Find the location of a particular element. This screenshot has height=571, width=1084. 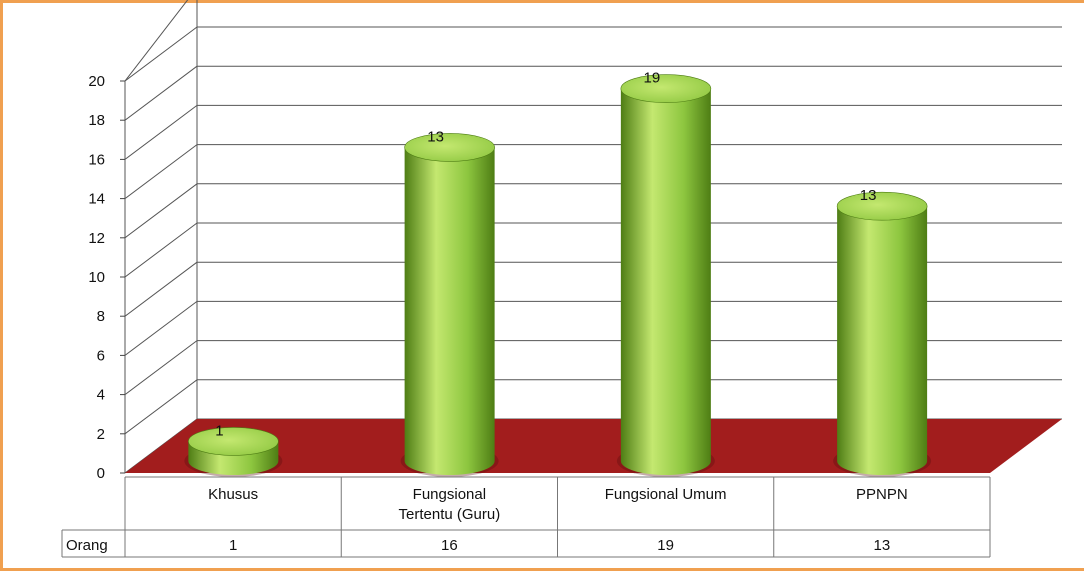

table-value: 1 is located at coordinates (233, 545).